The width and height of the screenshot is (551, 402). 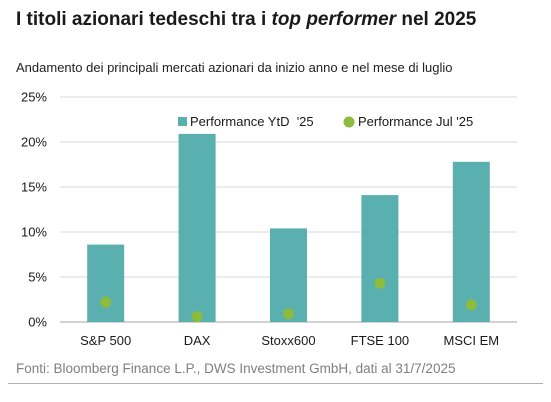 What do you see at coordinates (144, 19) in the screenshot?
I see `title-part: I titoli azionari tedeschi tra i` at bounding box center [144, 19].